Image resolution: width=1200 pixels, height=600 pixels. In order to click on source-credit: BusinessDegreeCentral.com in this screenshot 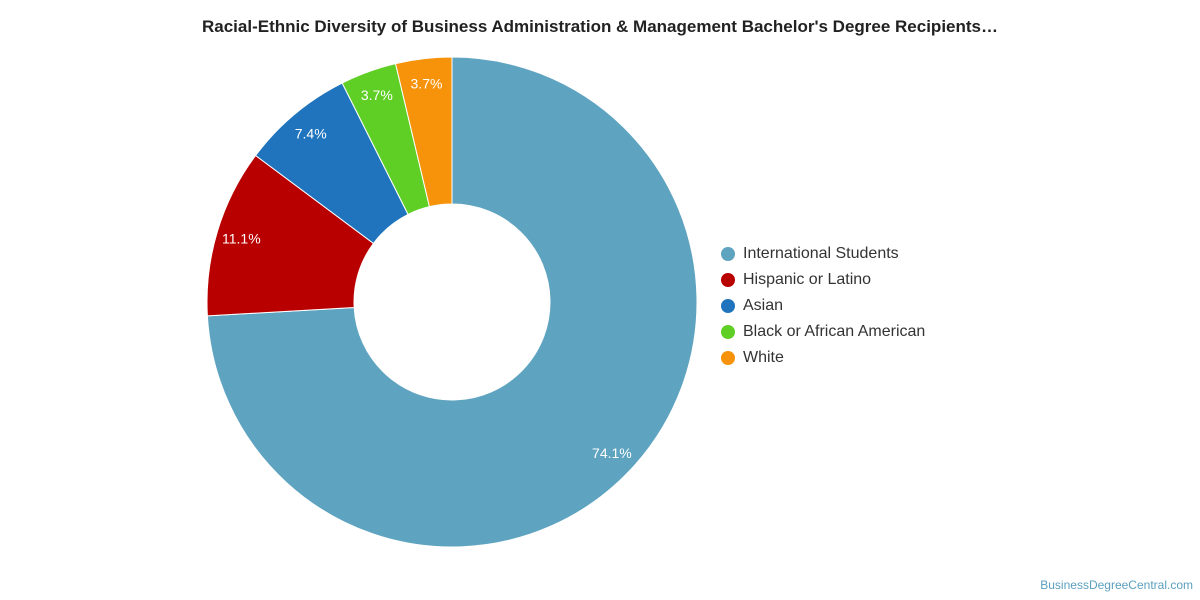, I will do `click(1116, 585)`.